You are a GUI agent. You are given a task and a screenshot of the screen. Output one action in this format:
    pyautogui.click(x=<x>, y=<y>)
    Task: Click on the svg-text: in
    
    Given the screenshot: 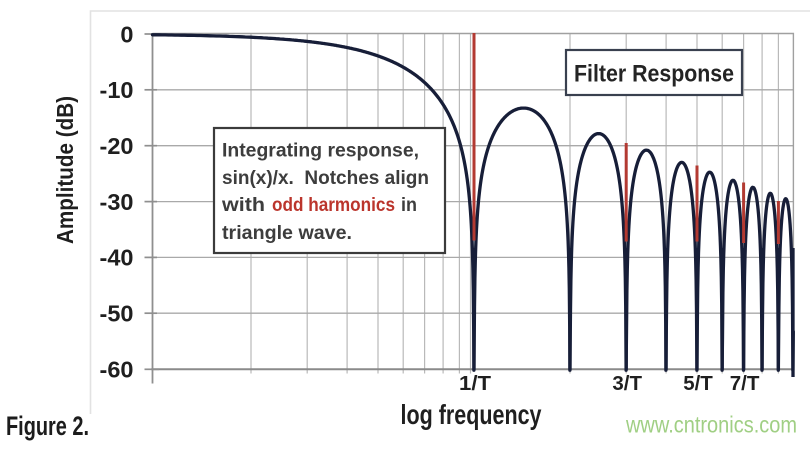 What is the action you would take?
    pyautogui.click(x=409, y=205)
    